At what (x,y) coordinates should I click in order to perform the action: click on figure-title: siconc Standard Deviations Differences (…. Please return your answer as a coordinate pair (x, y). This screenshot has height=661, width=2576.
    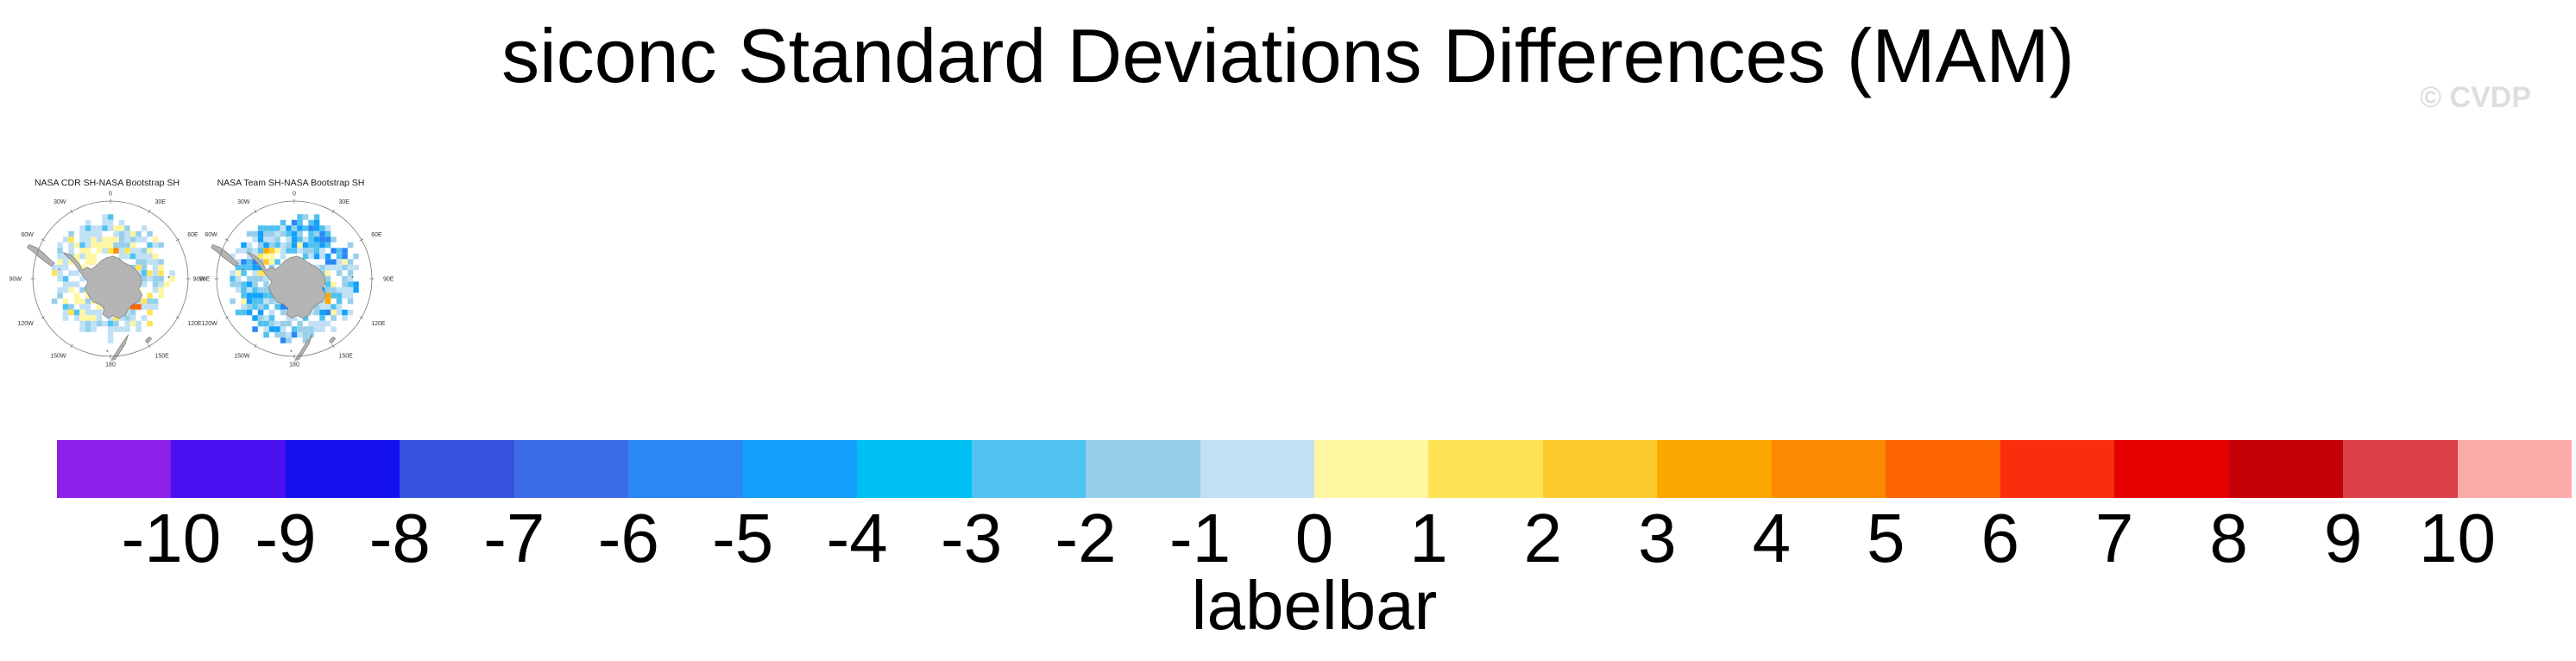
    Looking at the image, I should click on (1288, 56).